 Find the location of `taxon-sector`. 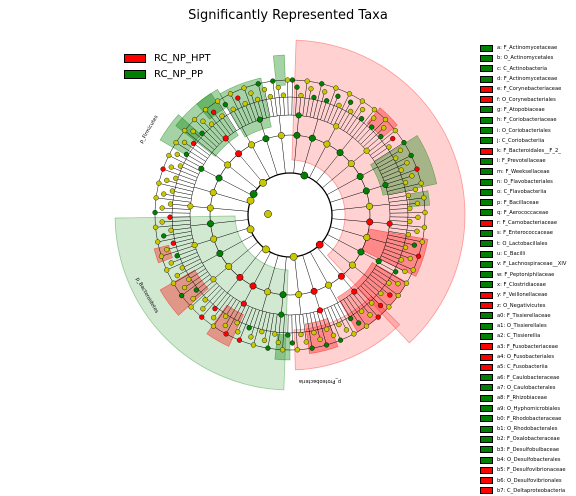

taxon-sector is located at coordinates (282, 347).